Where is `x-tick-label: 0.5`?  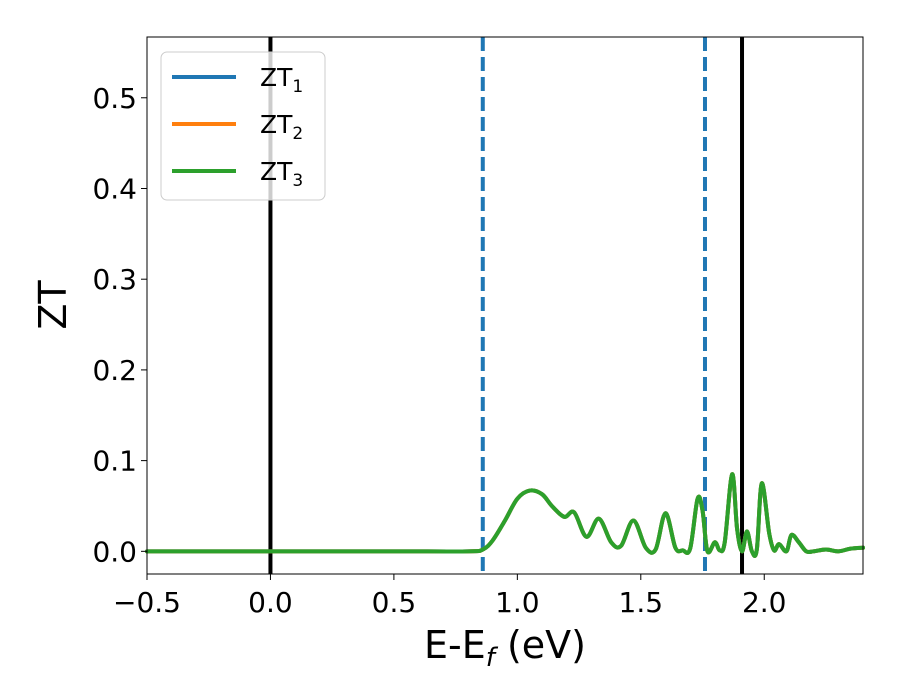 x-tick-label: 0.5 is located at coordinates (394, 602).